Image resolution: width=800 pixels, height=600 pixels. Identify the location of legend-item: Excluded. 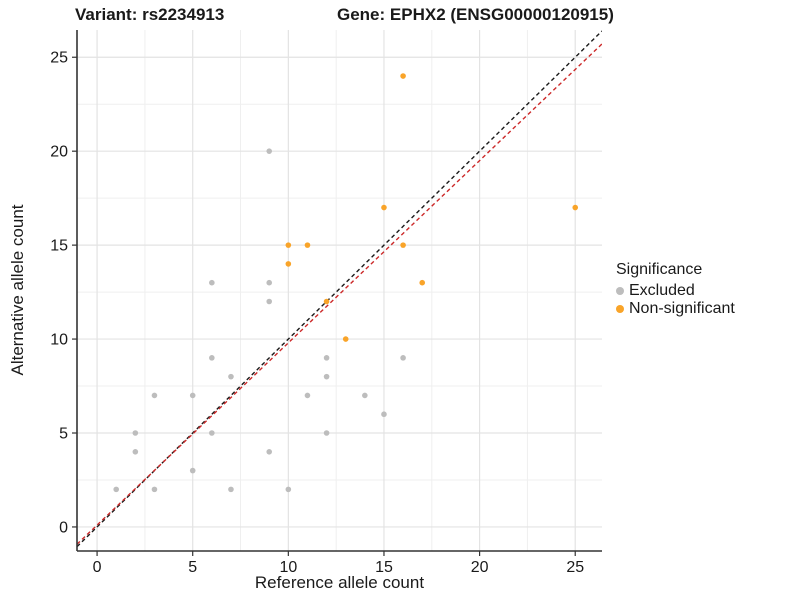
(675, 291).